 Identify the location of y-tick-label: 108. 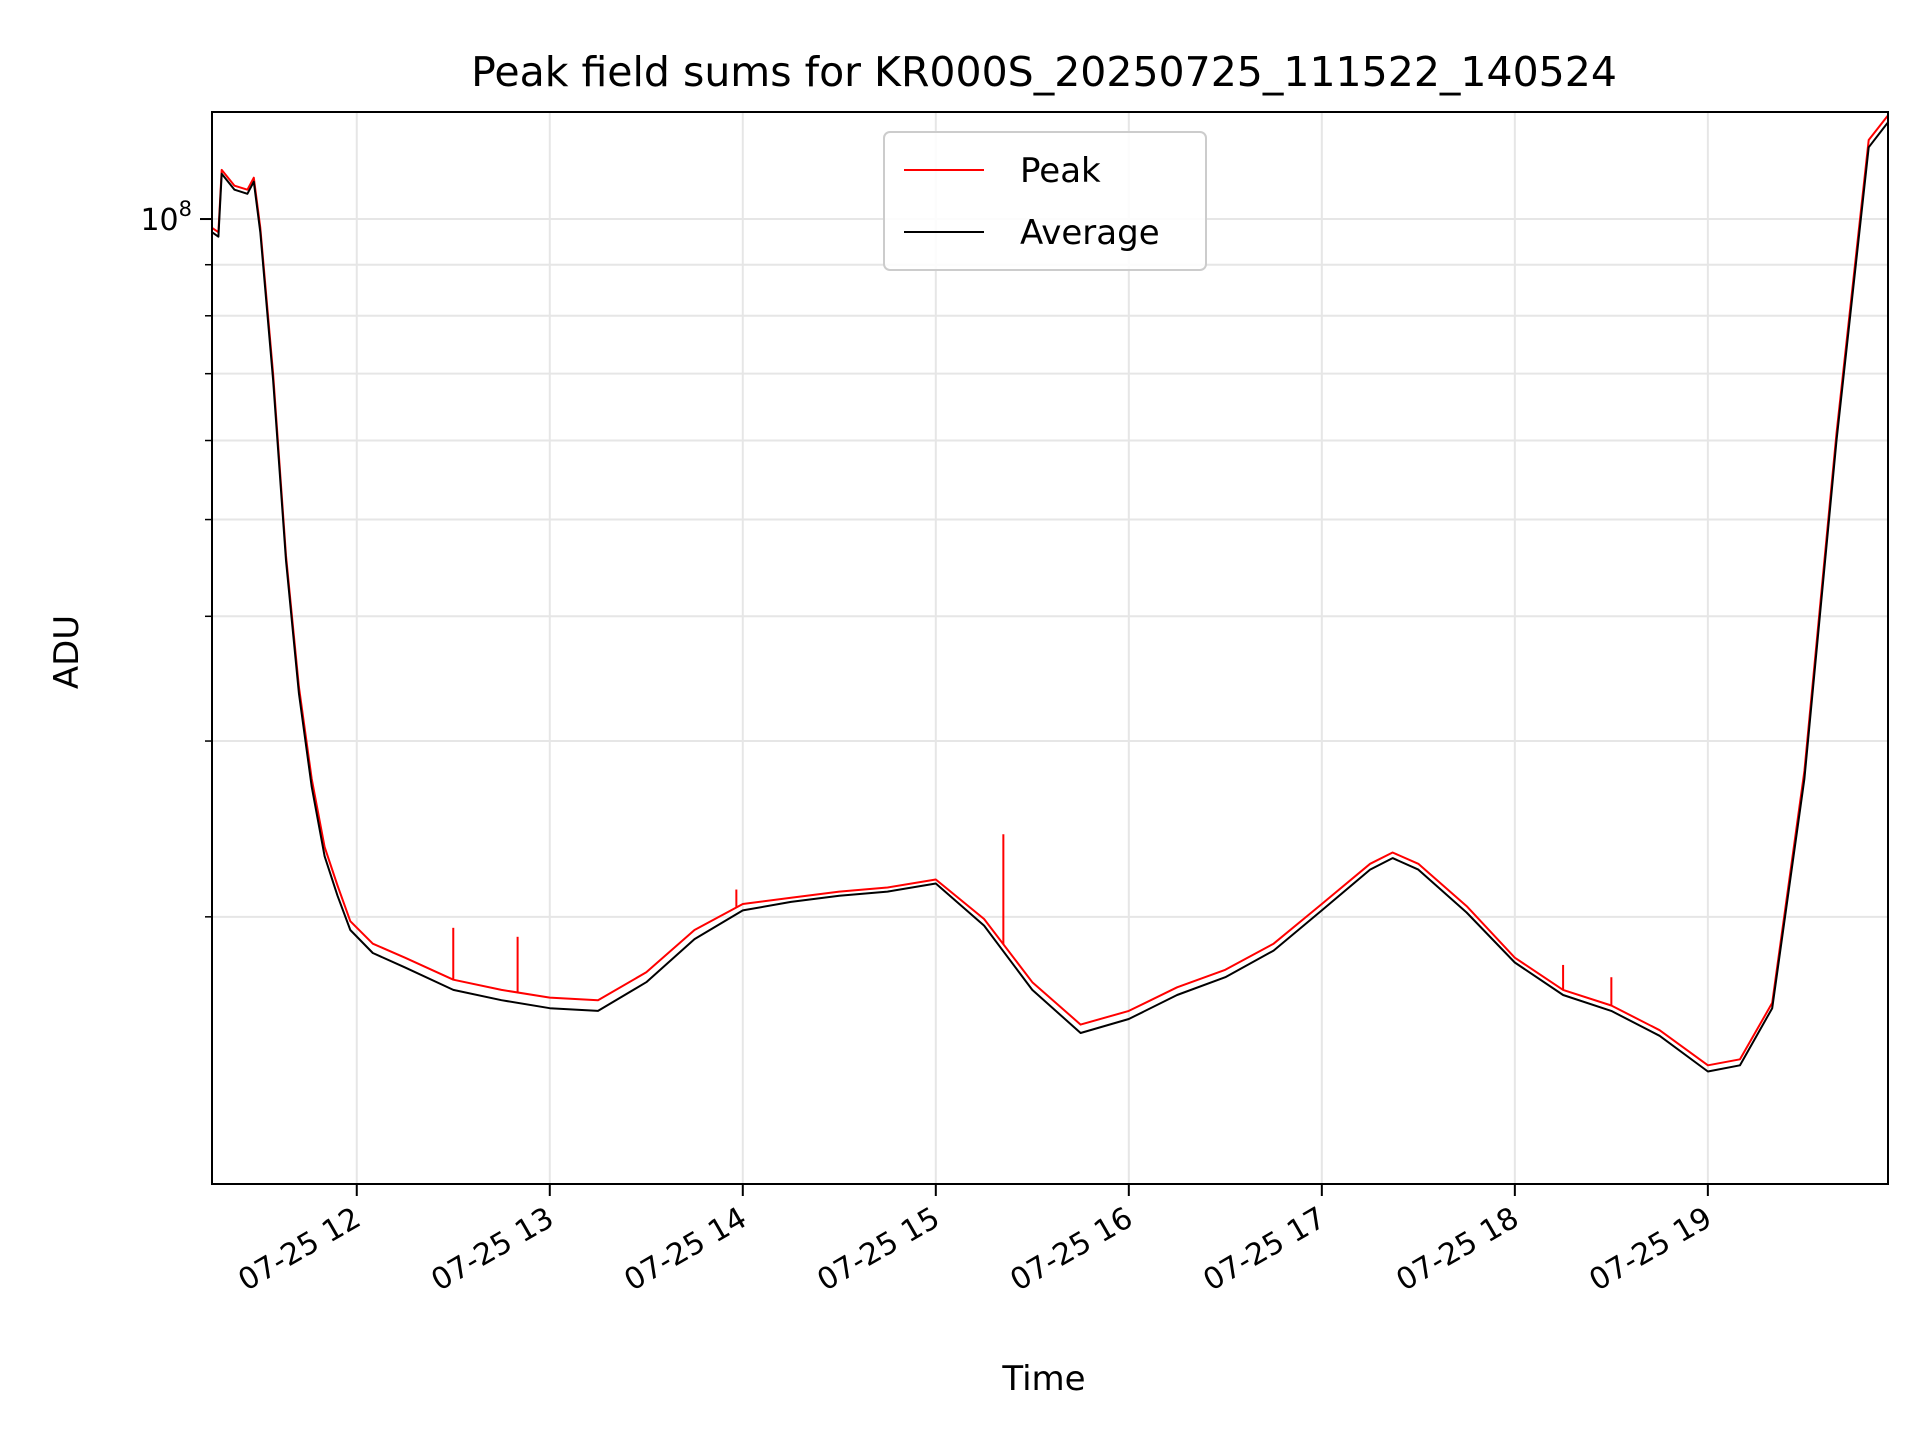
(166, 217).